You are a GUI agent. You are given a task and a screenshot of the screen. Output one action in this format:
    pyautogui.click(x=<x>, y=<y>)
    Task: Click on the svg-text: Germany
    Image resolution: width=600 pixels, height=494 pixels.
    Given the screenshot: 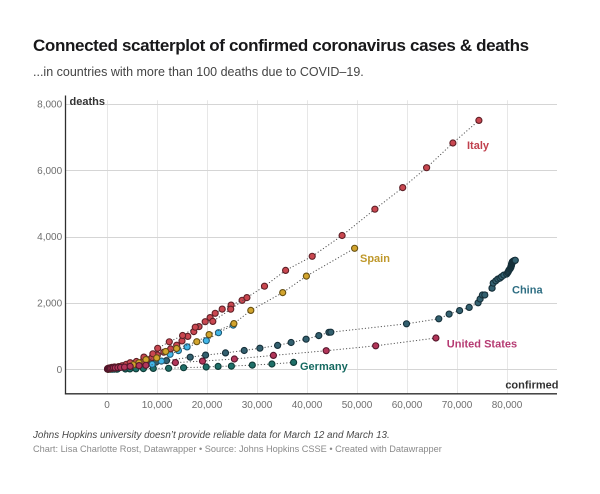 What is the action you would take?
    pyautogui.click(x=324, y=367)
    